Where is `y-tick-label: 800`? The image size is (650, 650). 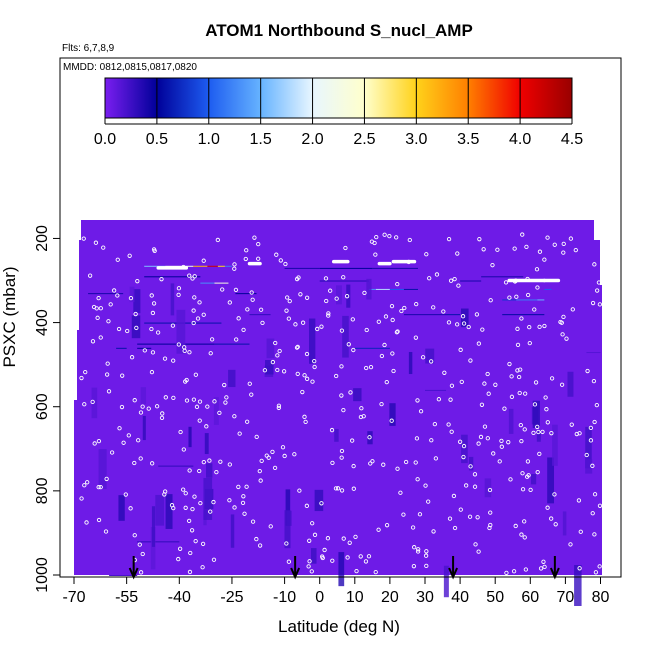 y-tick-label: 800 is located at coordinates (42, 490).